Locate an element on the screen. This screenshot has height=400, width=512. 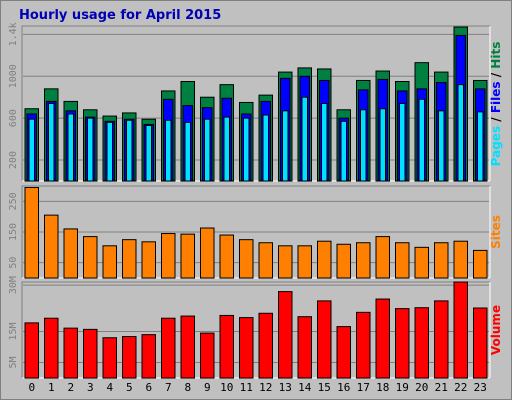
y-tick-label: 250 is located at coordinates (13, 201).